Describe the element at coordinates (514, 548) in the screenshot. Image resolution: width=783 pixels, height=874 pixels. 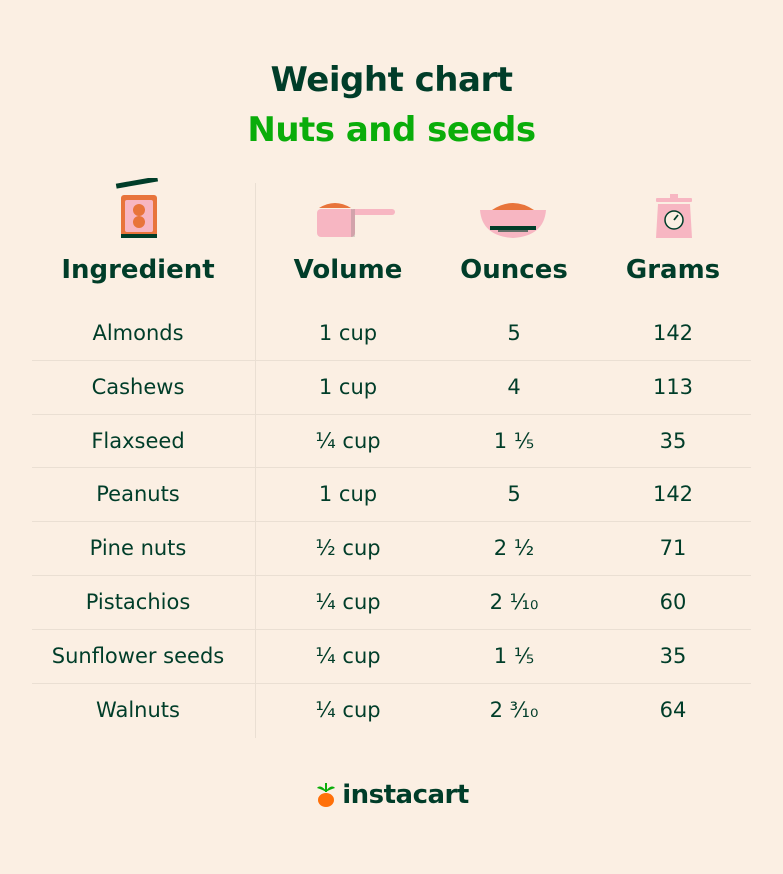
I see `ounces-cell: 2 ½` at that location.